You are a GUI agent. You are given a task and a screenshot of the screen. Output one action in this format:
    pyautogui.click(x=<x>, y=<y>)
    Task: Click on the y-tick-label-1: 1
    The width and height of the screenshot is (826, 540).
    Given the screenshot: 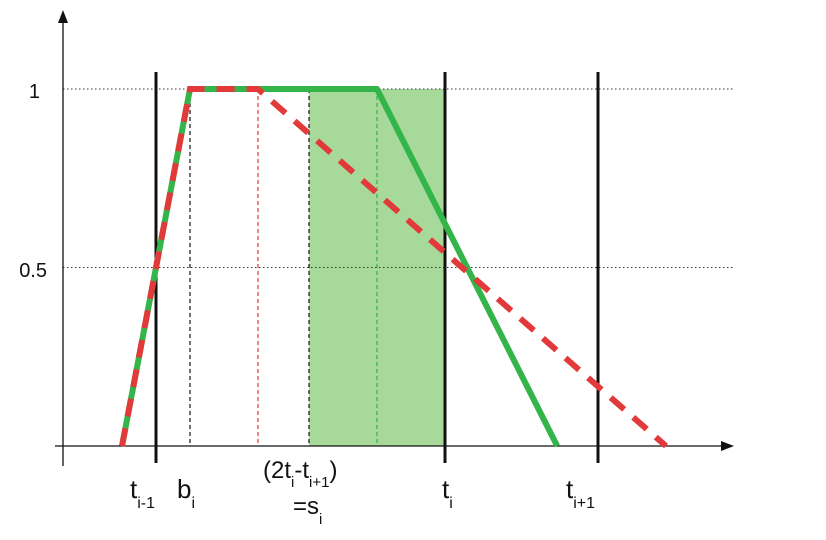 What is the action you would take?
    pyautogui.click(x=34, y=92)
    